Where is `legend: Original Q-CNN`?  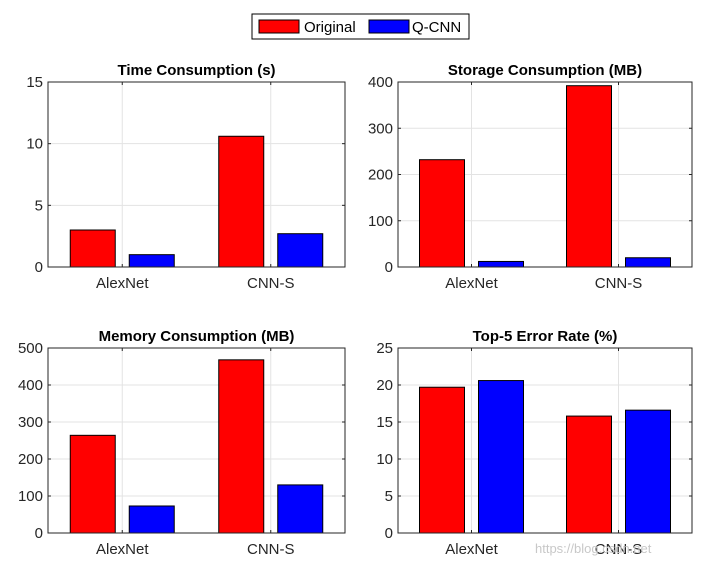 legend: Original Q-CNN is located at coordinates (360, 26).